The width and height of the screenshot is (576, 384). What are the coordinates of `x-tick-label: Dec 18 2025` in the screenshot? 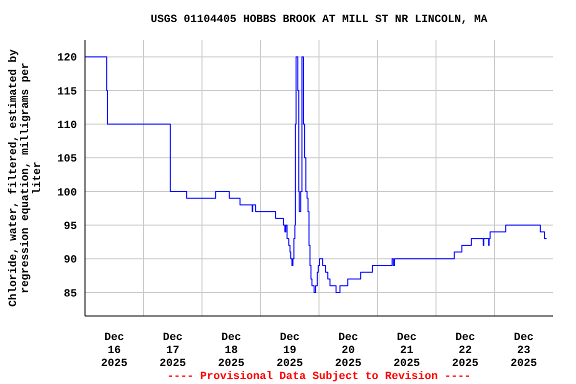 It's located at (231, 351).